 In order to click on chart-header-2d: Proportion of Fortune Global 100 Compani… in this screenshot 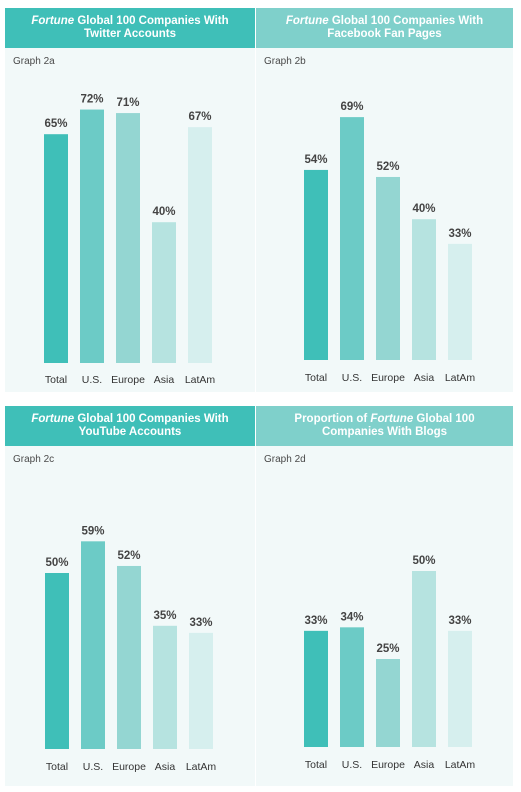, I will do `click(384, 426)`.